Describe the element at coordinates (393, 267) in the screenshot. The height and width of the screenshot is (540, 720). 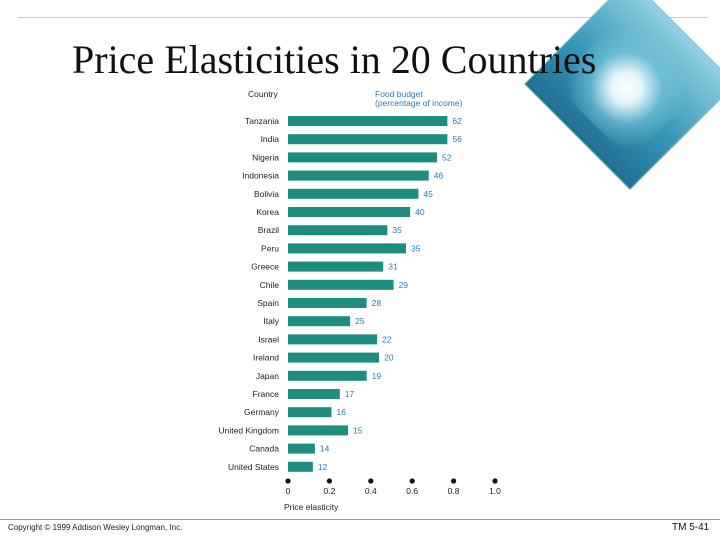
I see `food-budget-label: 31` at that location.